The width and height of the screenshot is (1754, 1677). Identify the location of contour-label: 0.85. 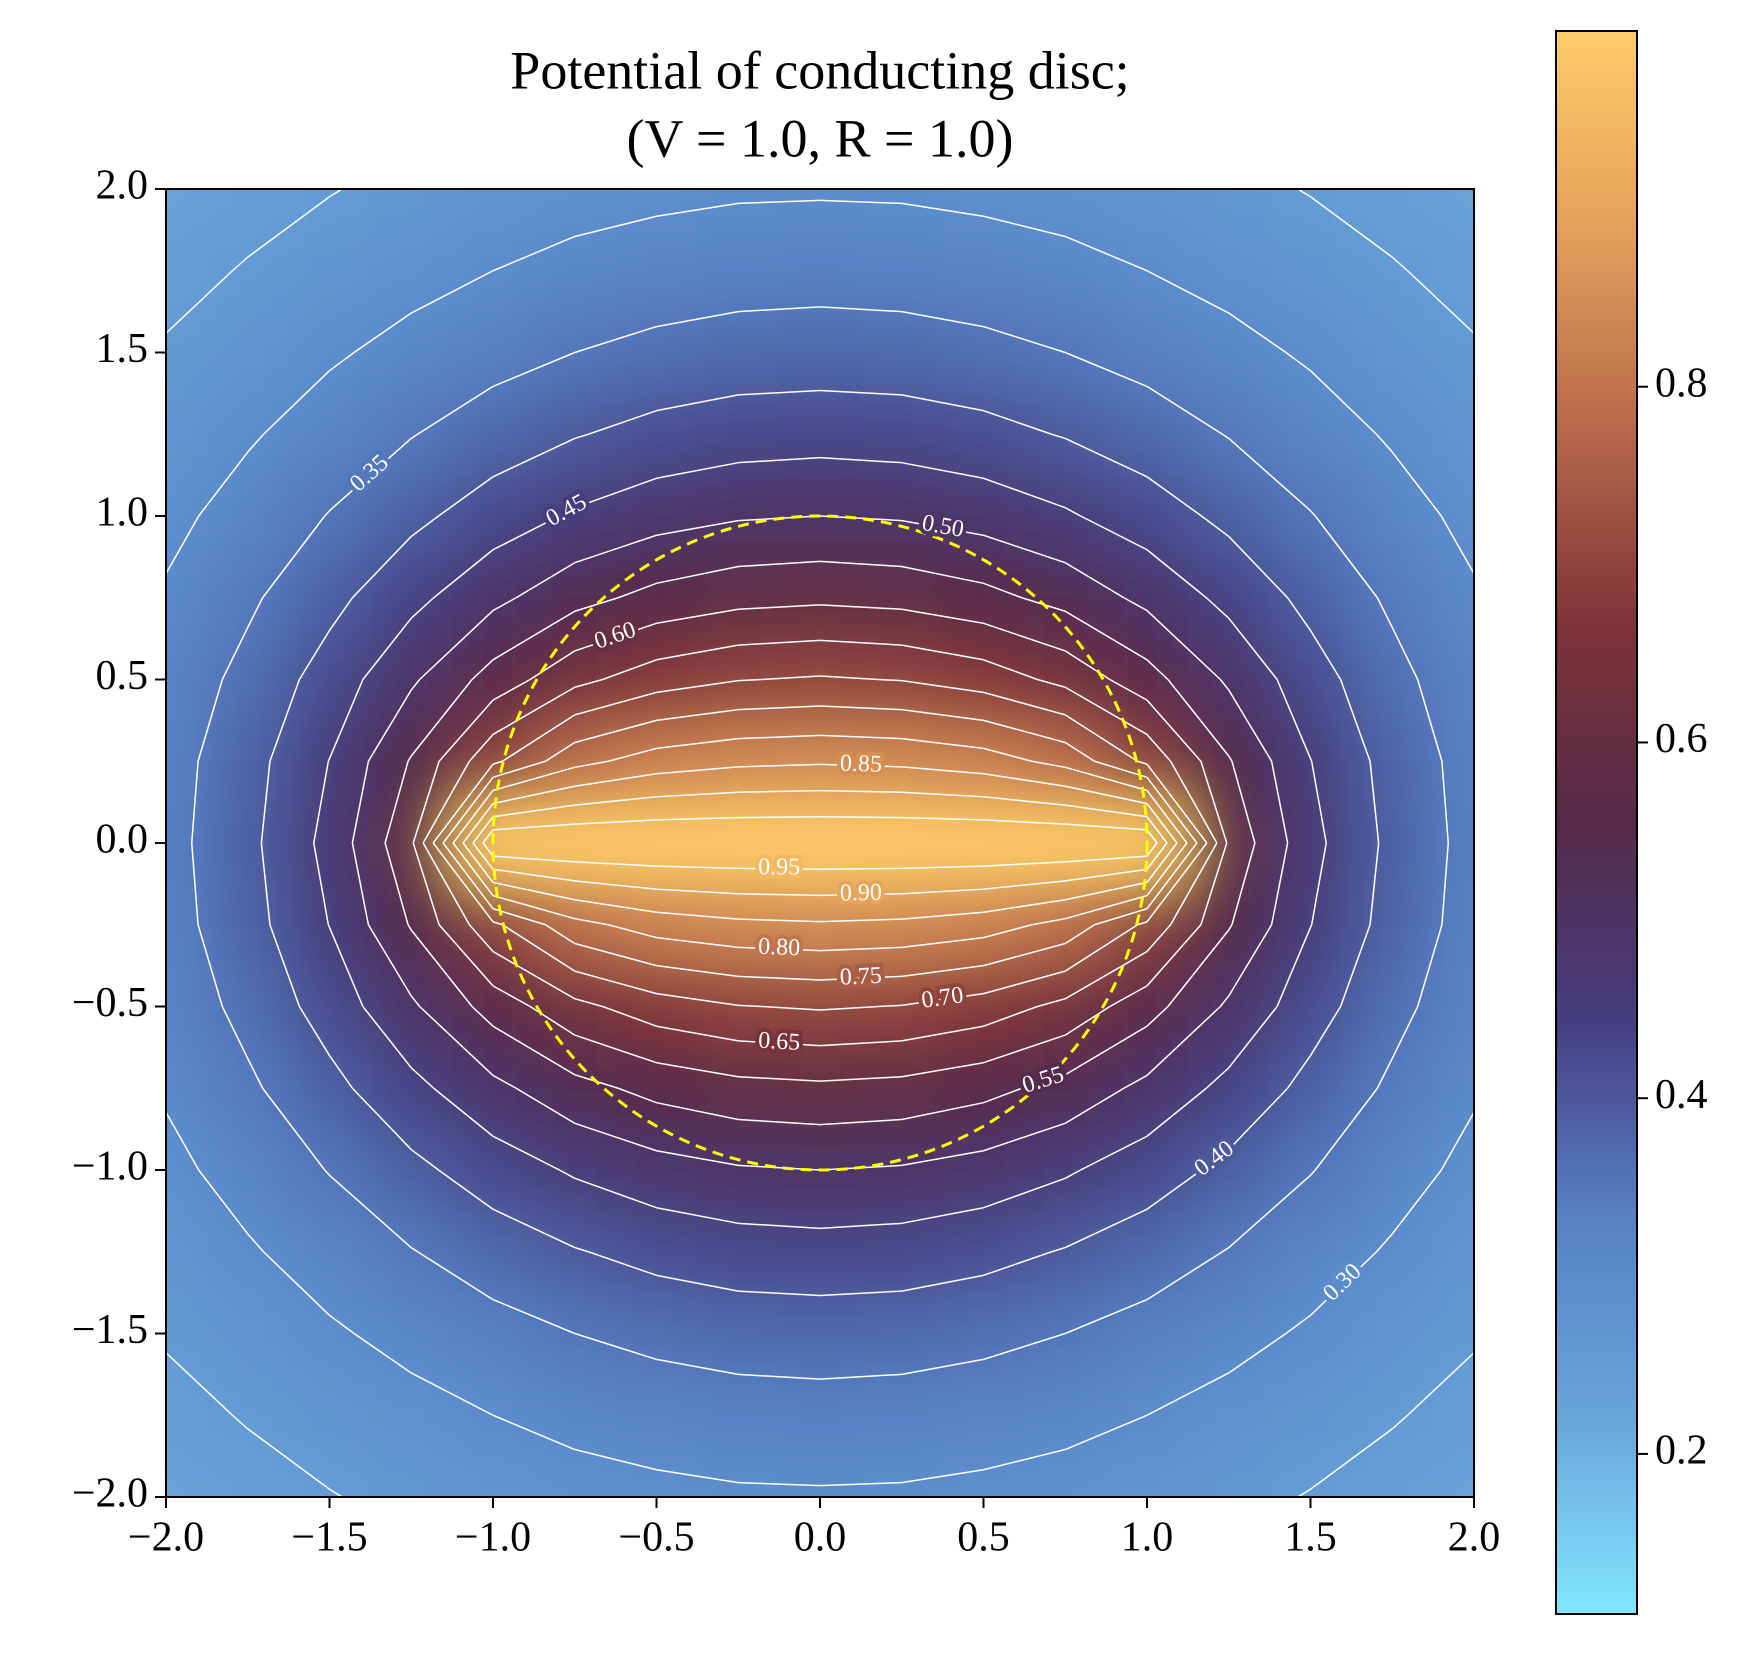
(861, 763).